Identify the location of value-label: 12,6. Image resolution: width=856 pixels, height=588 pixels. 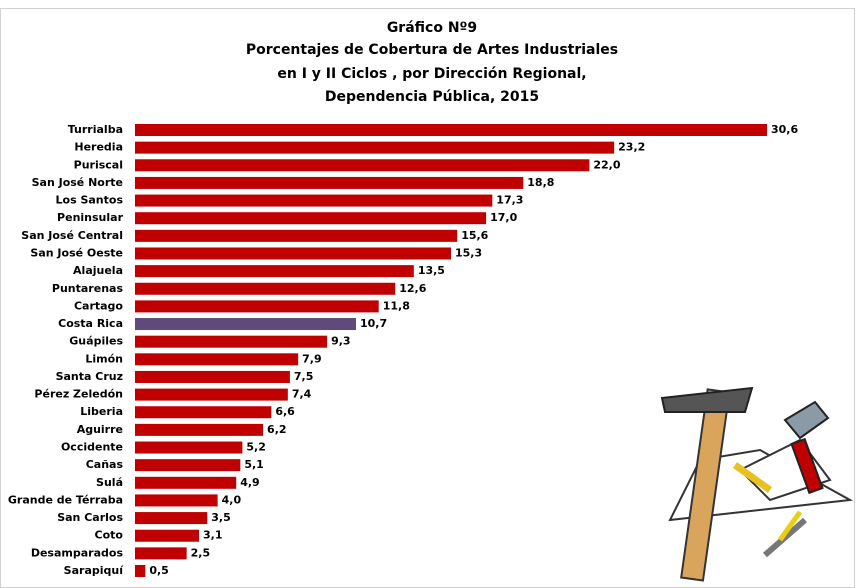
(412, 288).